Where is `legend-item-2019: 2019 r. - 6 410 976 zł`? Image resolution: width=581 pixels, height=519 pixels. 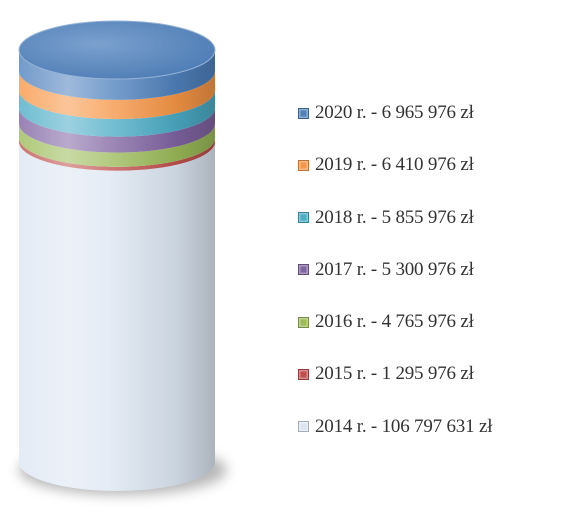 legend-item-2019: 2019 r. - 6 410 976 zł is located at coordinates (395, 165).